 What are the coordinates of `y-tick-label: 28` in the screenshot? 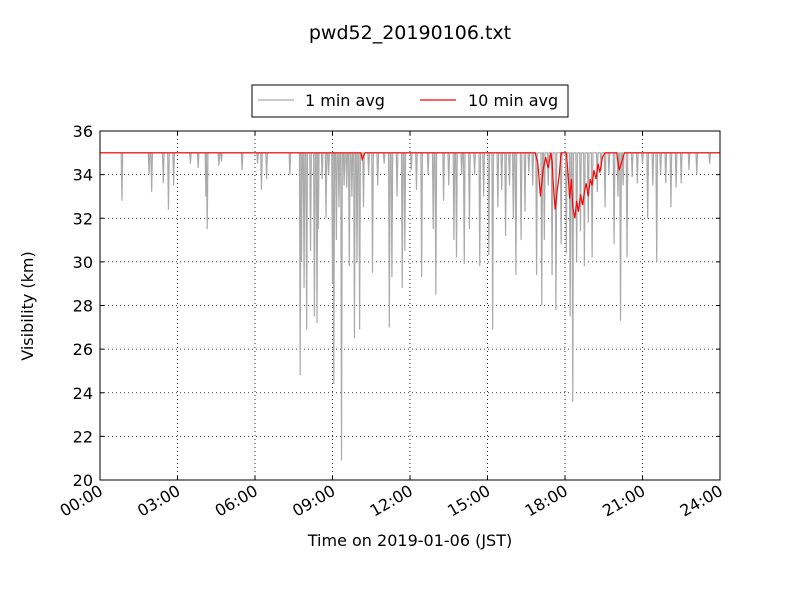 It's located at (83, 306).